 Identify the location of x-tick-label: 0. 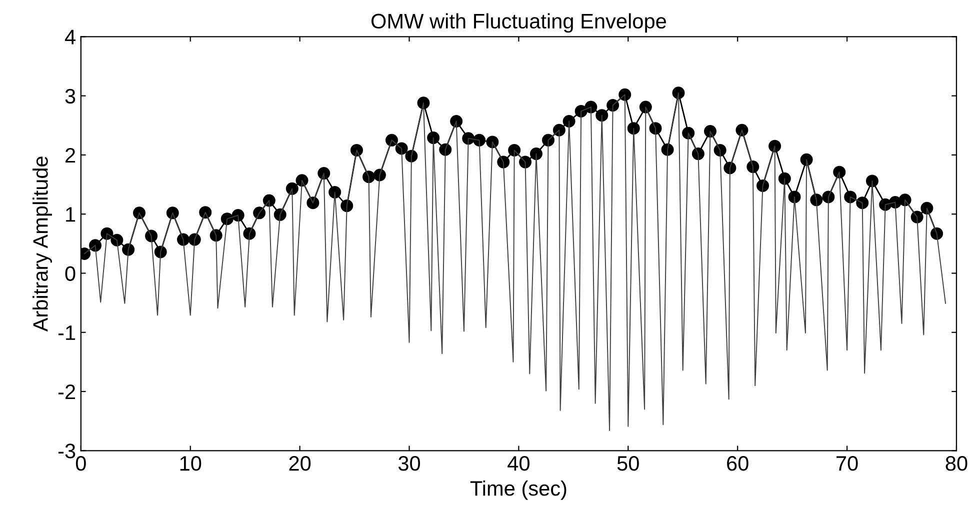
(81, 463).